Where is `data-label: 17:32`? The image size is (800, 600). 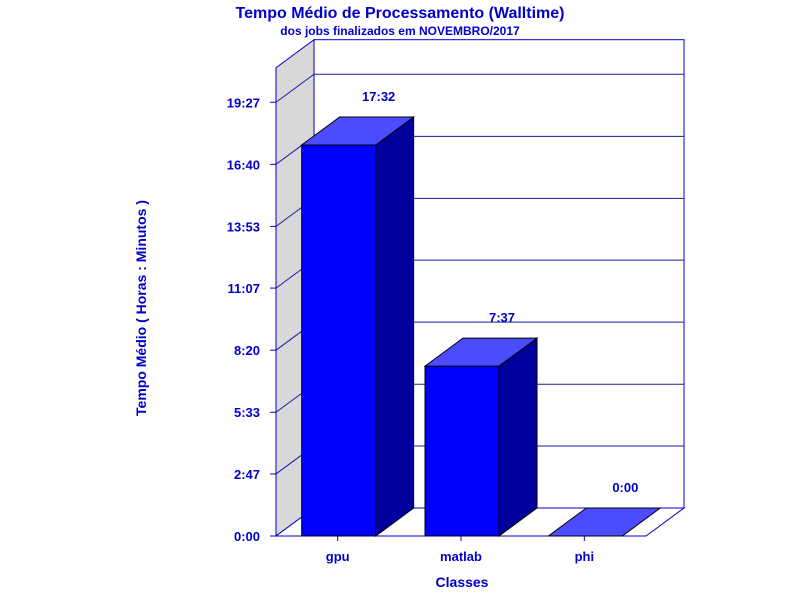
data-label: 17:32 is located at coordinates (378, 96).